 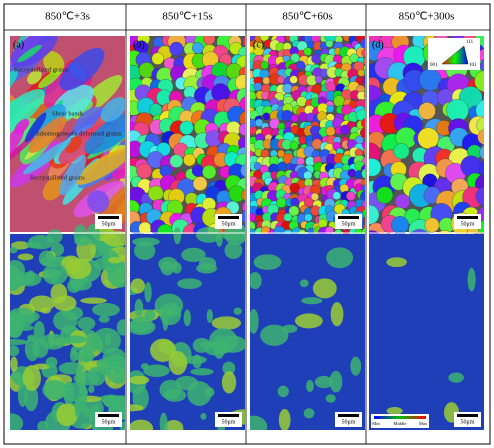 I want to click on kam-legend-label: Max, so click(x=423, y=423).